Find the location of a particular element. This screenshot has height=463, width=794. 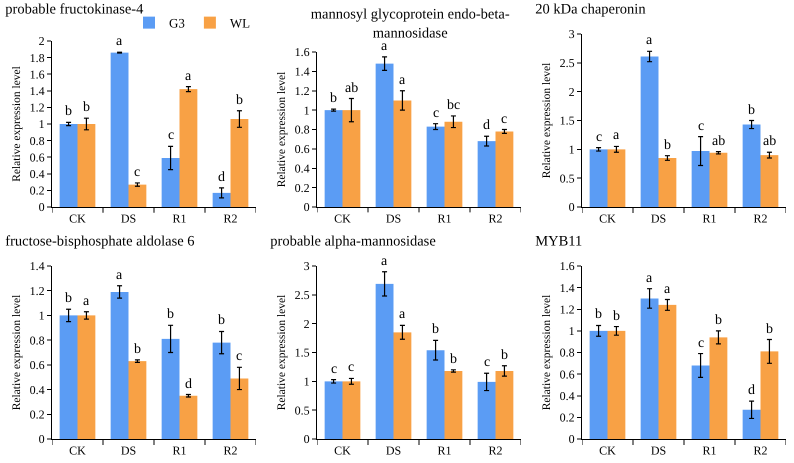

x-tick-label: R1 is located at coordinates (444, 218).